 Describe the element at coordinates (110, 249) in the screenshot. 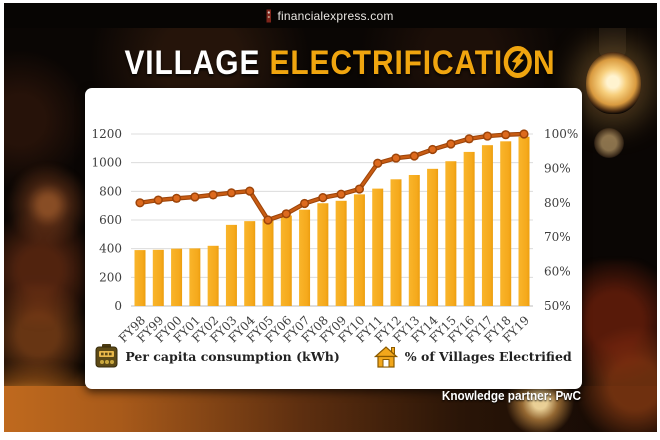

I see `y-axis-tick-label: 400` at that location.